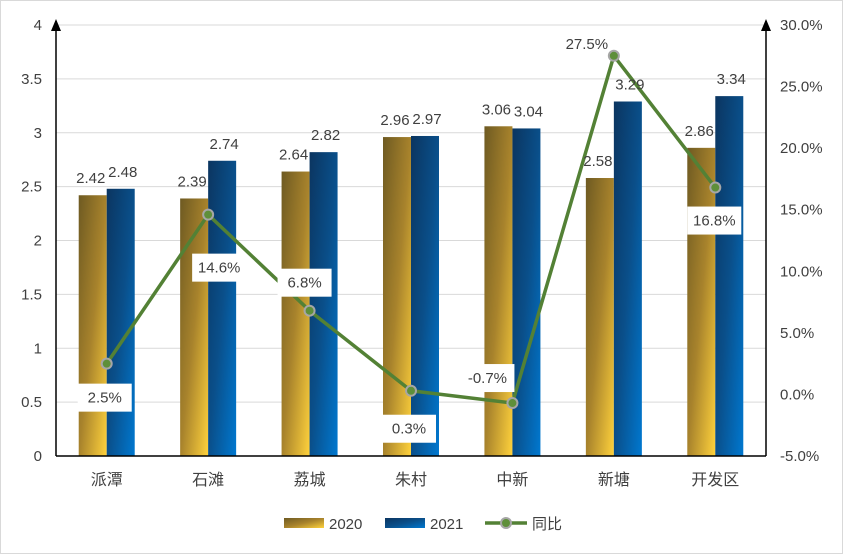 The image size is (843, 554). What do you see at coordinates (224, 144) in the screenshot?
I see `bar-value-label: 2.74` at bounding box center [224, 144].